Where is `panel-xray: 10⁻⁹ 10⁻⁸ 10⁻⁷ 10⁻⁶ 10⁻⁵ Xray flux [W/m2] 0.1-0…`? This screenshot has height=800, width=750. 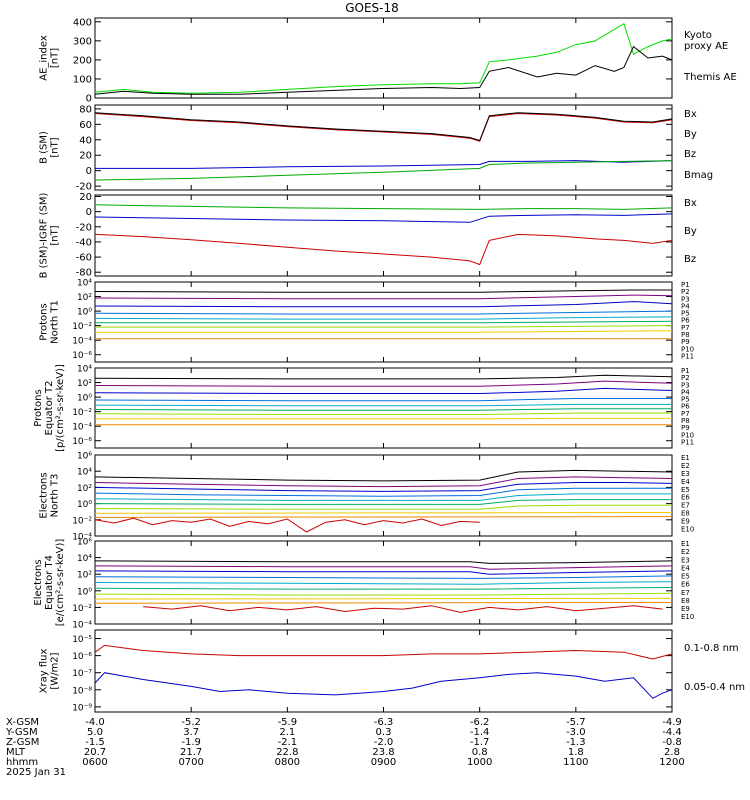
panel-xray: 10⁻⁹ 10⁻⁸ 10⁻⁷ 10⁻⁶ 10⁻⁵ Xray flux [W/m2] 0.1-0… is located at coordinates (392, 671).